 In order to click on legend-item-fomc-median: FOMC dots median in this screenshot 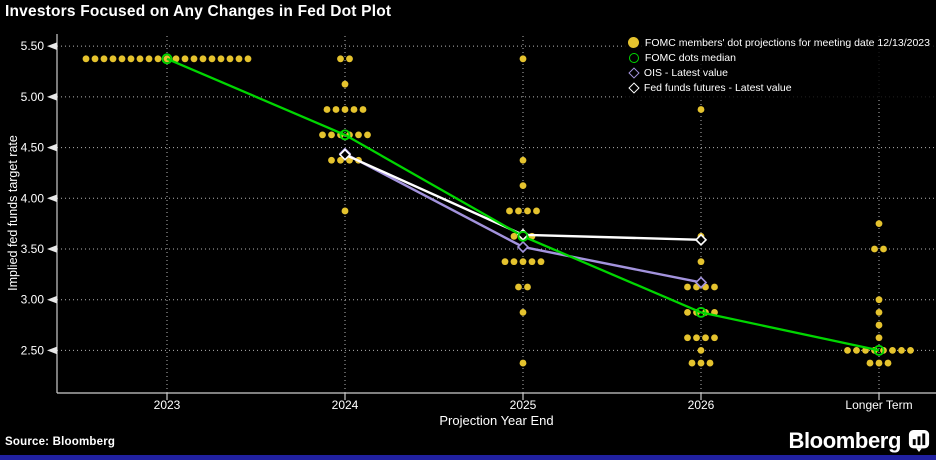, I will do `click(779, 57)`.